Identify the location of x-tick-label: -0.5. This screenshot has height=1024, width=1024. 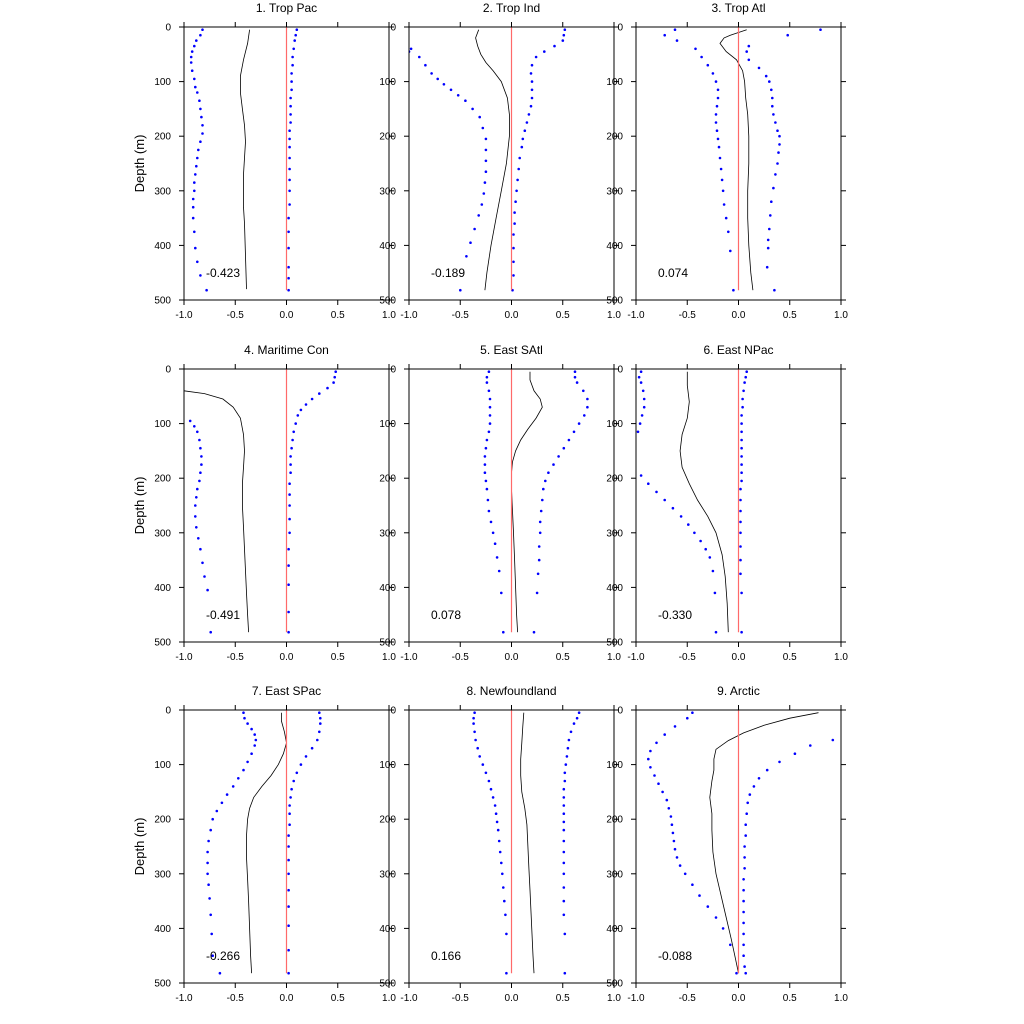
(688, 998).